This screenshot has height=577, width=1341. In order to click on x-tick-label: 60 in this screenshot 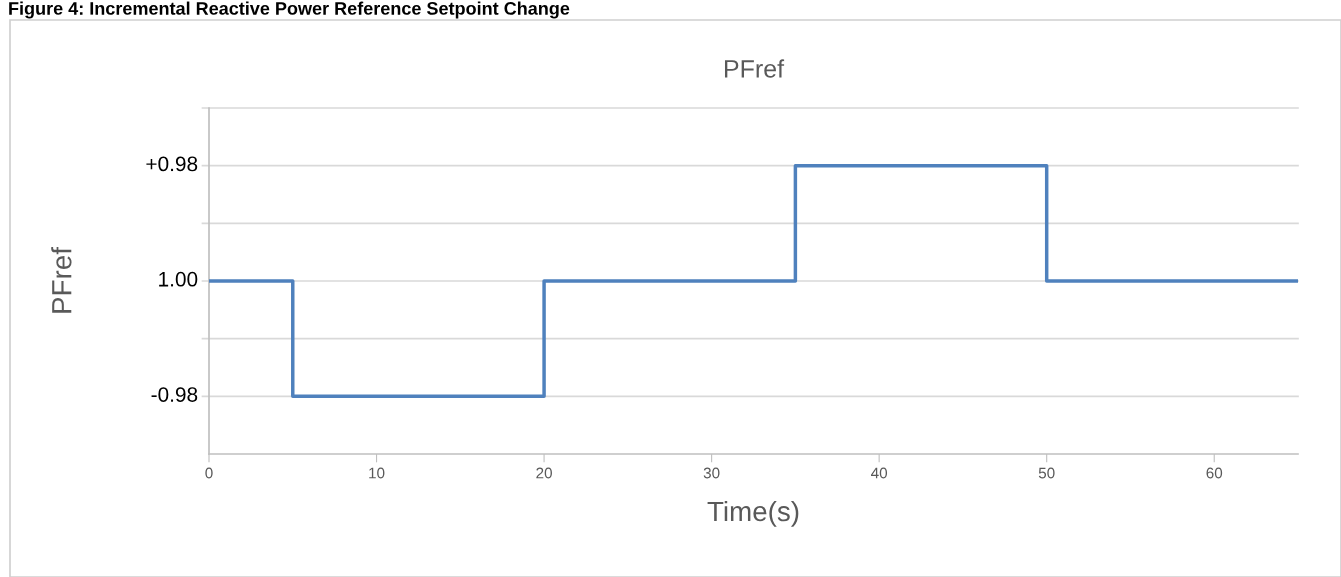, I will do `click(1214, 473)`.